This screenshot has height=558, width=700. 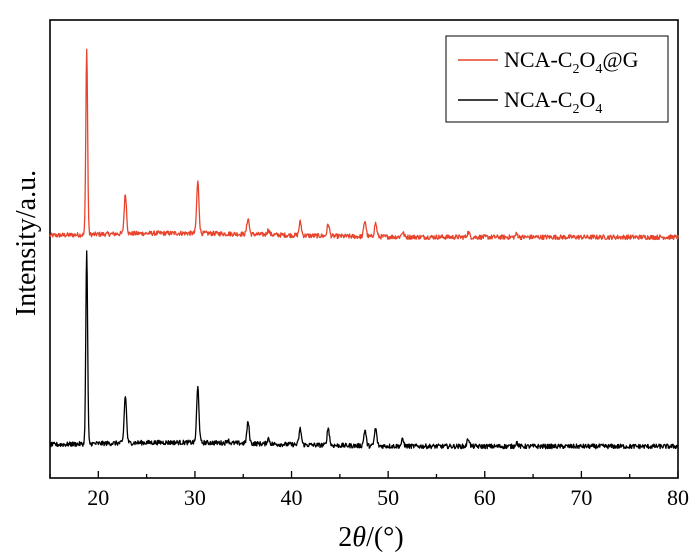 What do you see at coordinates (359, 537) in the screenshot?
I see `x-axis-label-theta: θ` at bounding box center [359, 537].